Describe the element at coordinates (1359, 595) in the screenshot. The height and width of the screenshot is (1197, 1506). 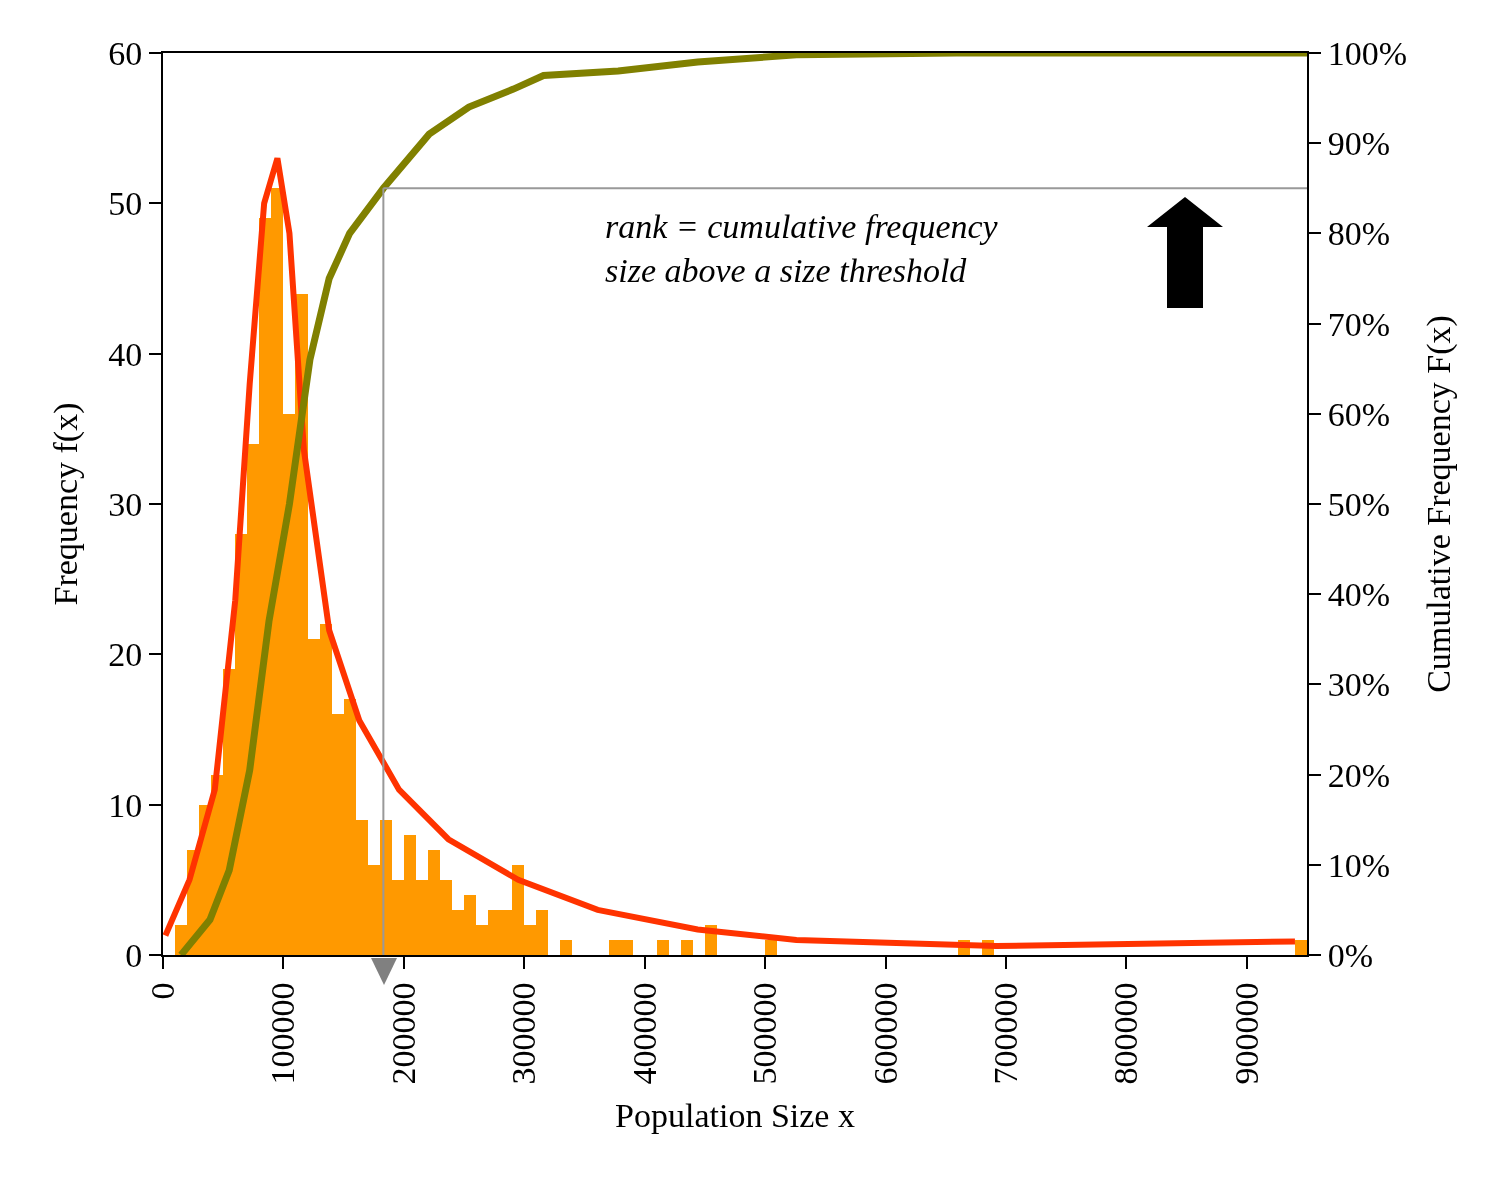
I see `y2-tick-label: 40%` at that location.